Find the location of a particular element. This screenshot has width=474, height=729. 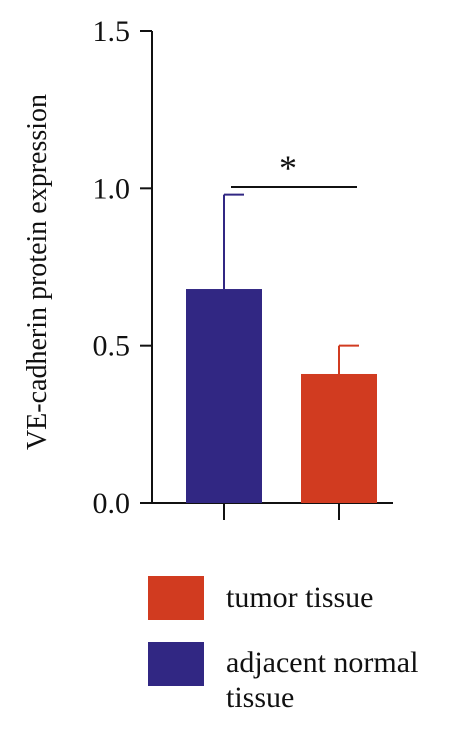

y-tick-label: 1.0 is located at coordinates (112, 188).